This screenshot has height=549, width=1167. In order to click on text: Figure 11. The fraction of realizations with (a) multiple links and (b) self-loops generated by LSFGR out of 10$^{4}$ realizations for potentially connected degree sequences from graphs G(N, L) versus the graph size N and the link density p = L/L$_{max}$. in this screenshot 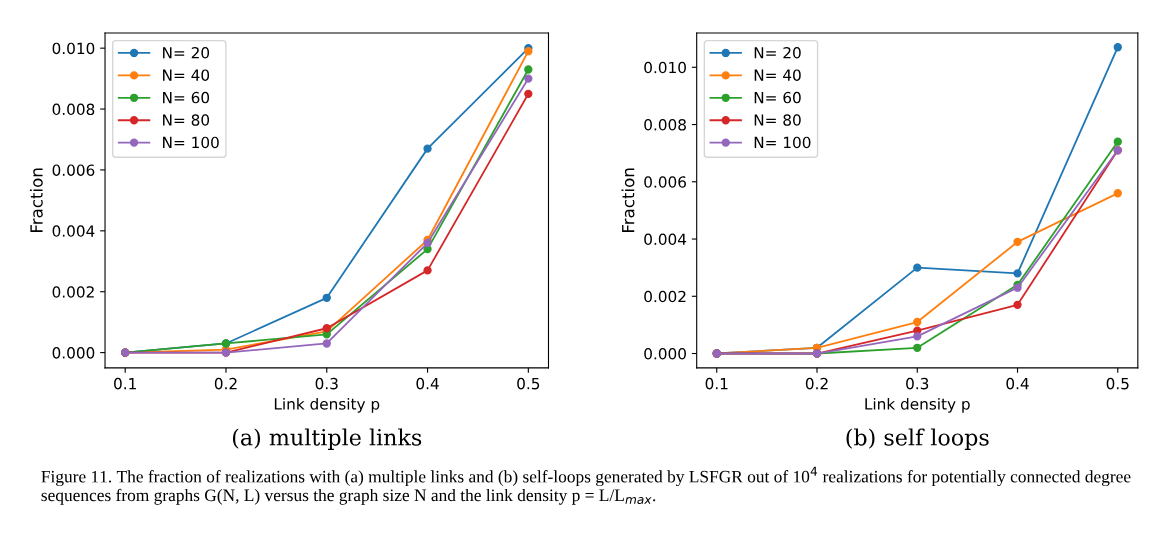, I will do `click(586, 485)`.